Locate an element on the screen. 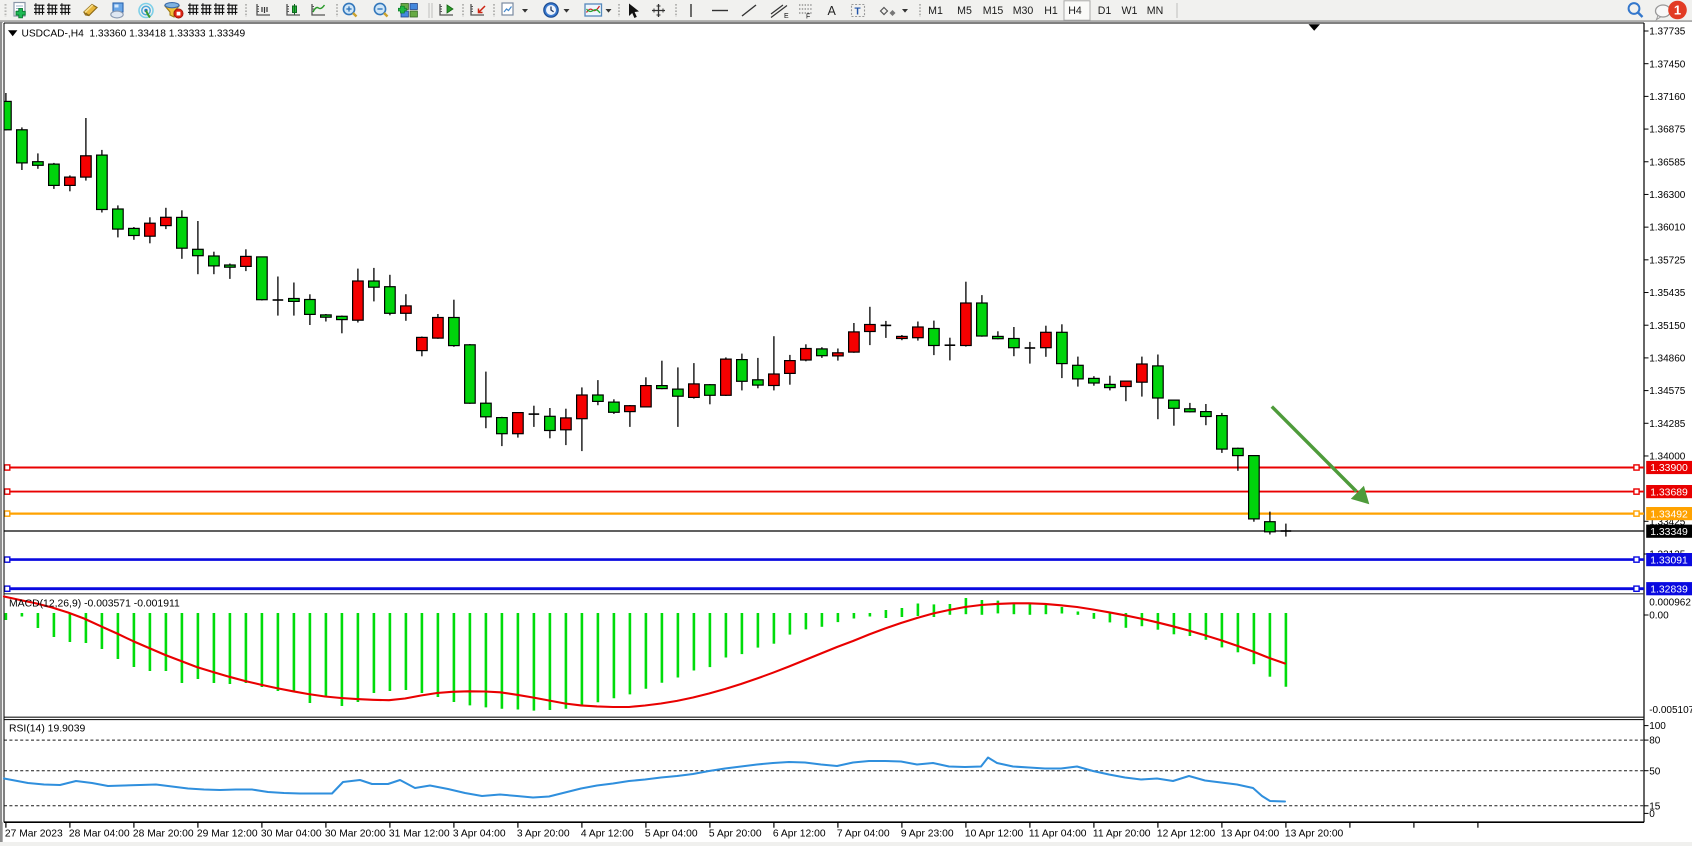 The height and width of the screenshot is (846, 1692). svg-text: 4 Apr 12:00 is located at coordinates (607, 834).